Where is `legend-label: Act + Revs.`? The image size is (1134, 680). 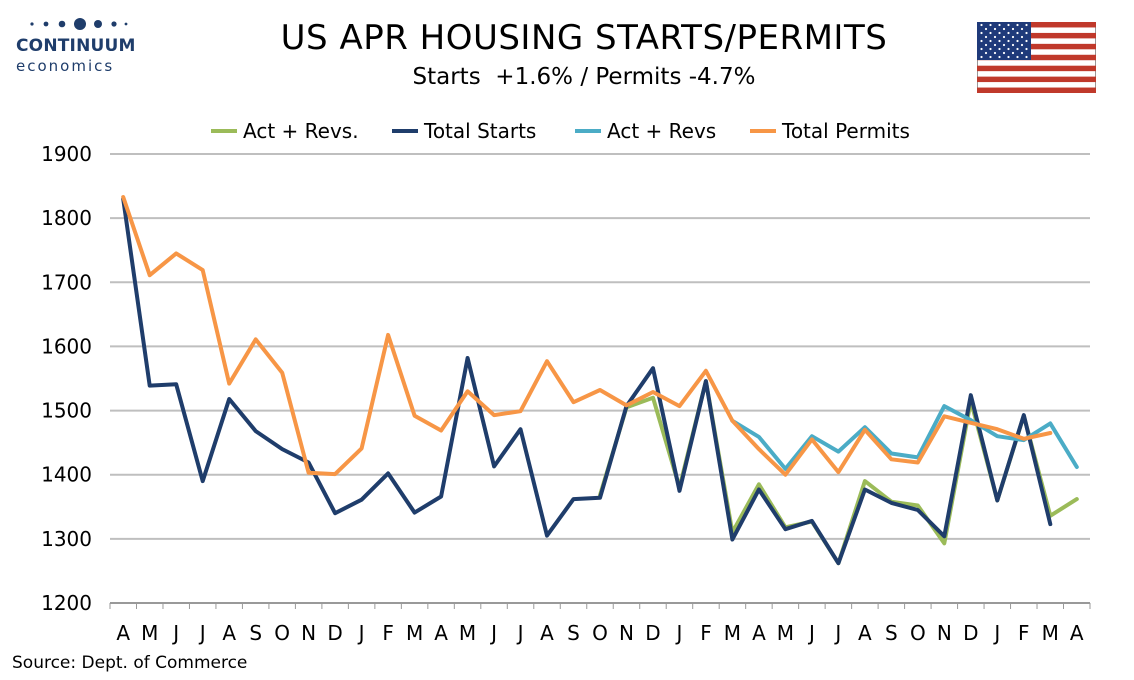
legend-label: Act + Revs. is located at coordinates (301, 131).